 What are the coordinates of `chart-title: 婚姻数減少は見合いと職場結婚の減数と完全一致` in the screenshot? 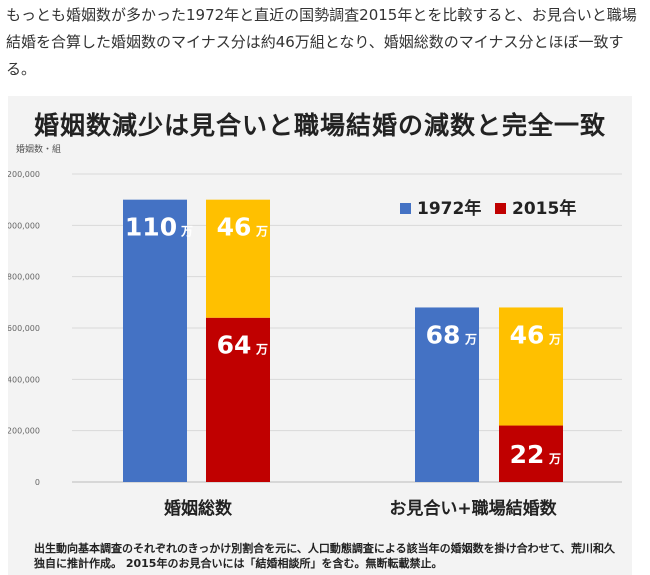 It's located at (319, 125).